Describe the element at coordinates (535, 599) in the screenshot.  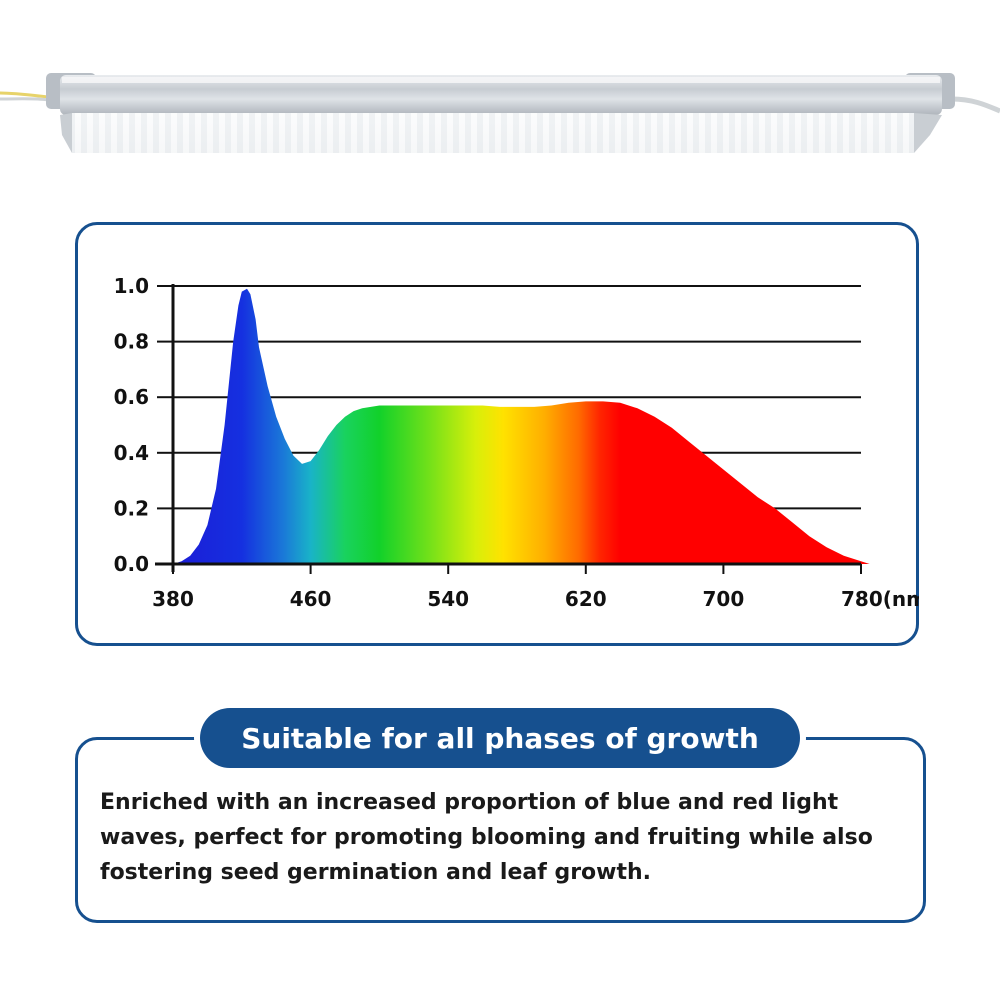
I see `x-tick-labels: 380 460 540 620 700 780(nm)` at that location.